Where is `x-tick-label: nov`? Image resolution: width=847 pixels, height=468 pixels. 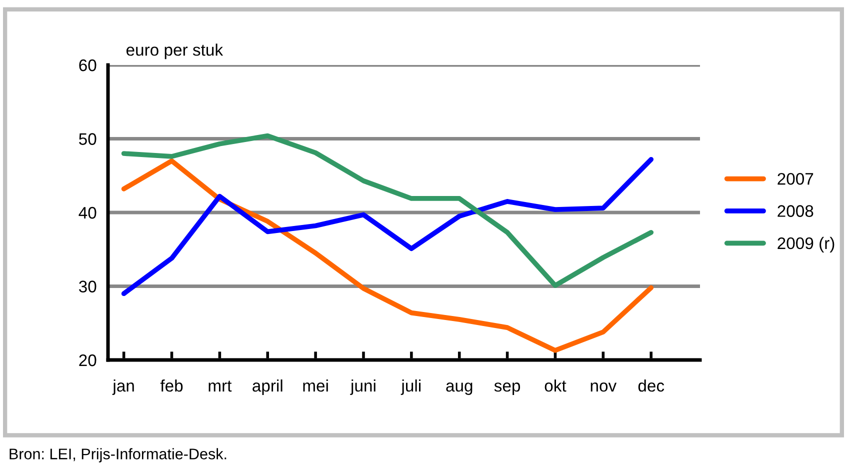 x-tick-label: nov is located at coordinates (603, 387).